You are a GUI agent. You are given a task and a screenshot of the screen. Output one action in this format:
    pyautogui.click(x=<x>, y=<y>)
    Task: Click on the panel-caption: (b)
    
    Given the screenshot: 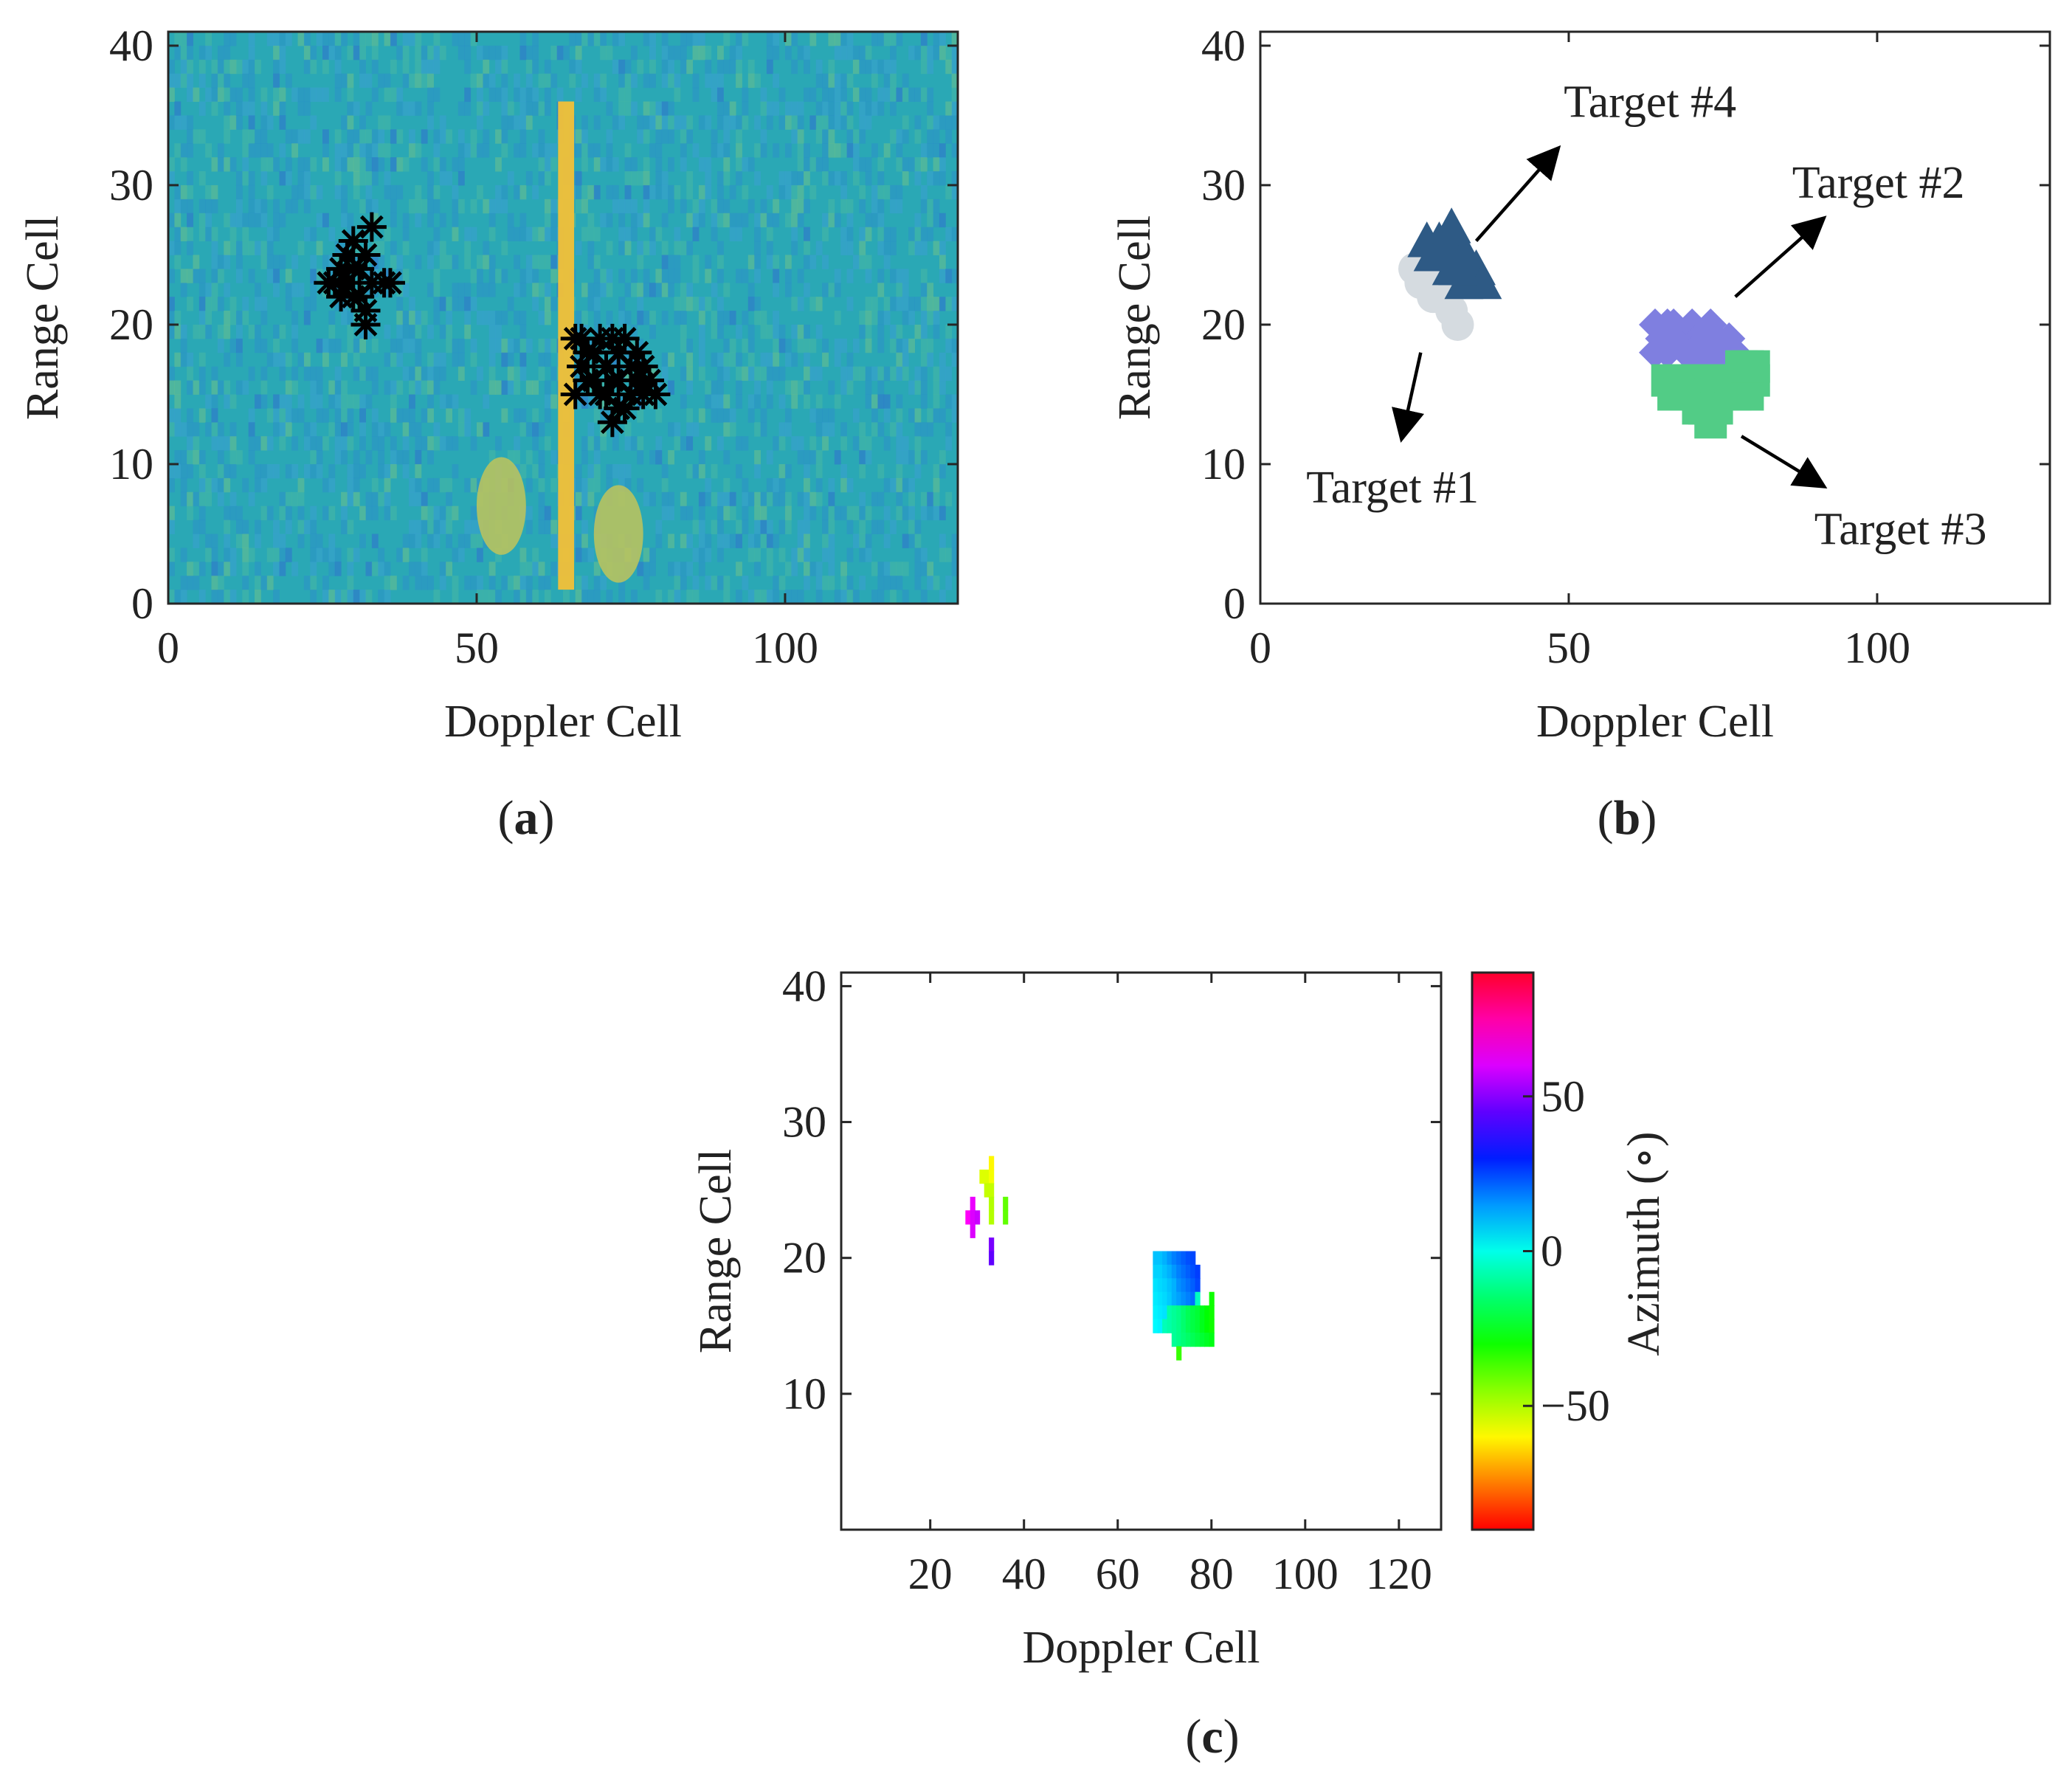 What is the action you would take?
    pyautogui.click(x=1627, y=818)
    